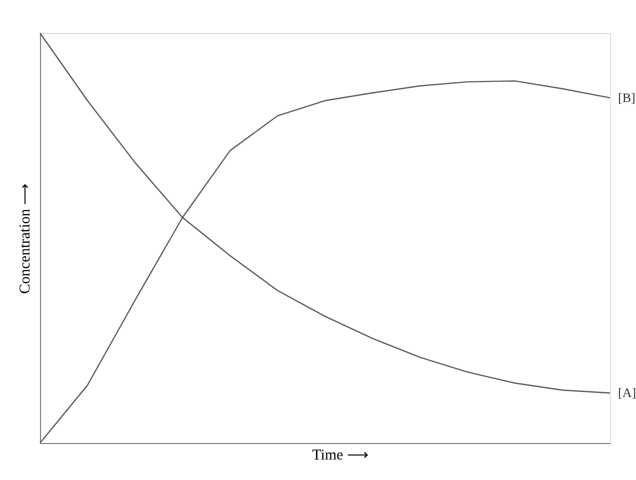 This screenshot has height=480, width=636. I want to click on x-axis-title: Time ⟶, so click(340, 456).